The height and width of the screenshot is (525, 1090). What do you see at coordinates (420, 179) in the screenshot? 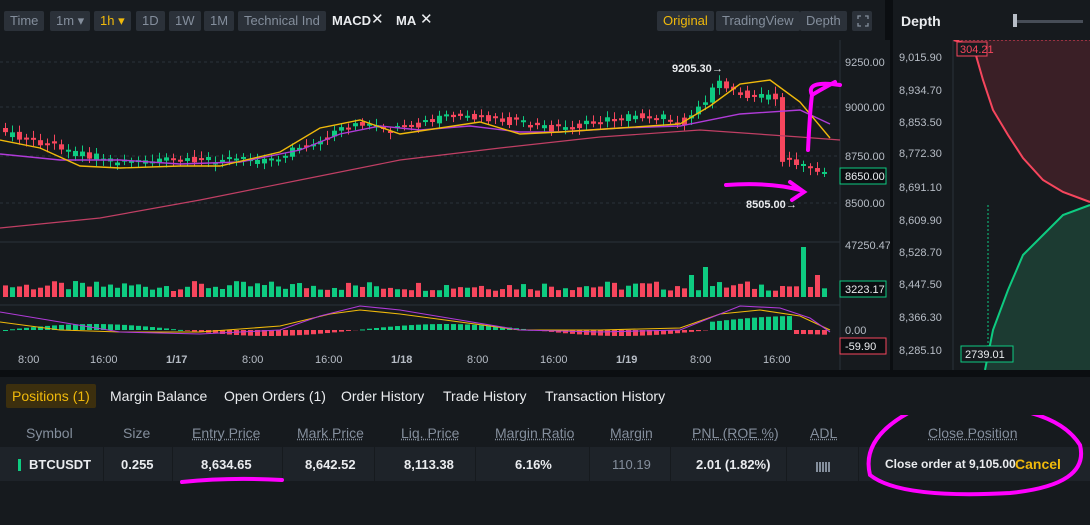
I see `ma-long-line` at bounding box center [420, 179].